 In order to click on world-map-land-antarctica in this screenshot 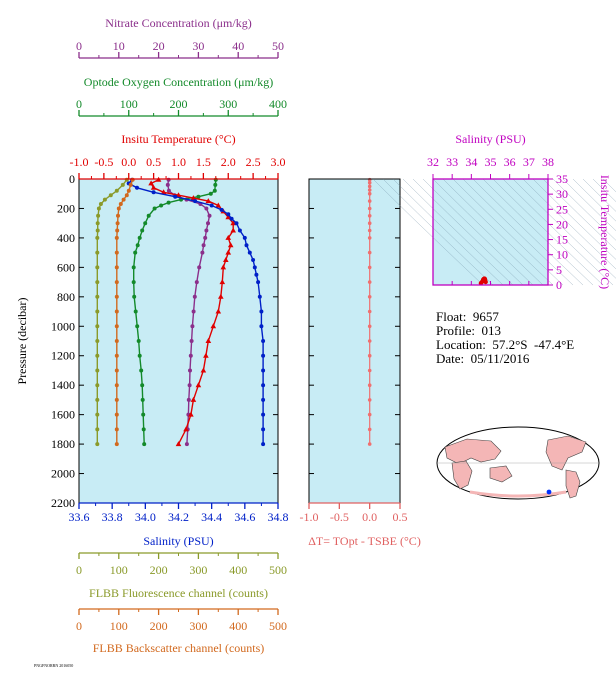, I will do `click(518, 494)`.